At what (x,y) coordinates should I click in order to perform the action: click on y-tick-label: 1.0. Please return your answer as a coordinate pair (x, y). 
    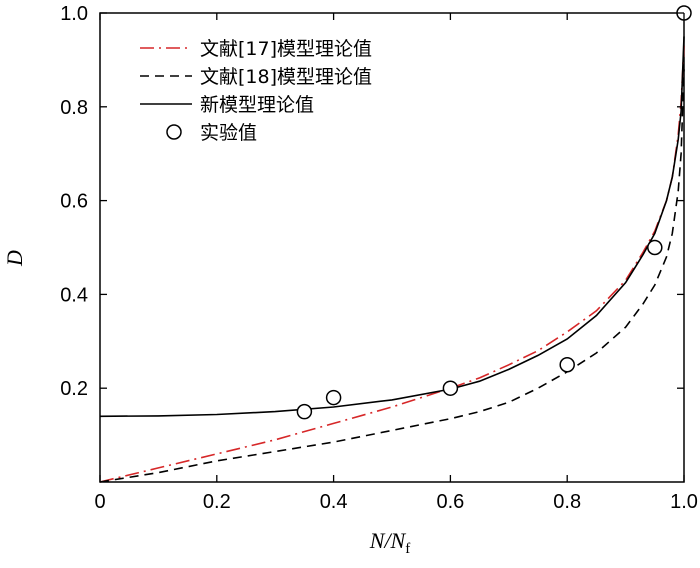
    Looking at the image, I should click on (74, 14).